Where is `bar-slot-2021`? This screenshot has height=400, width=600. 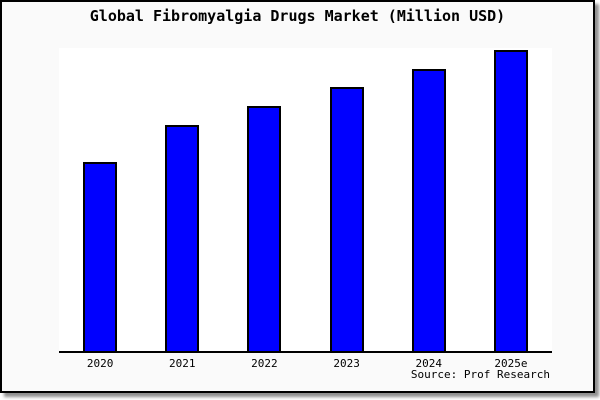
bar-slot-2021 is located at coordinates (182, 199).